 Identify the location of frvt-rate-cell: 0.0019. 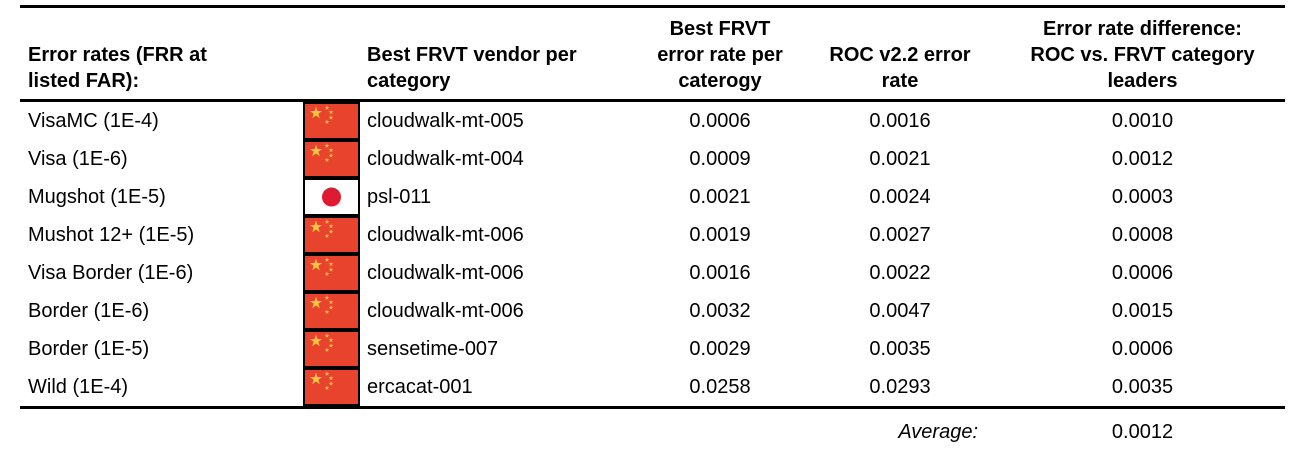
(720, 234).